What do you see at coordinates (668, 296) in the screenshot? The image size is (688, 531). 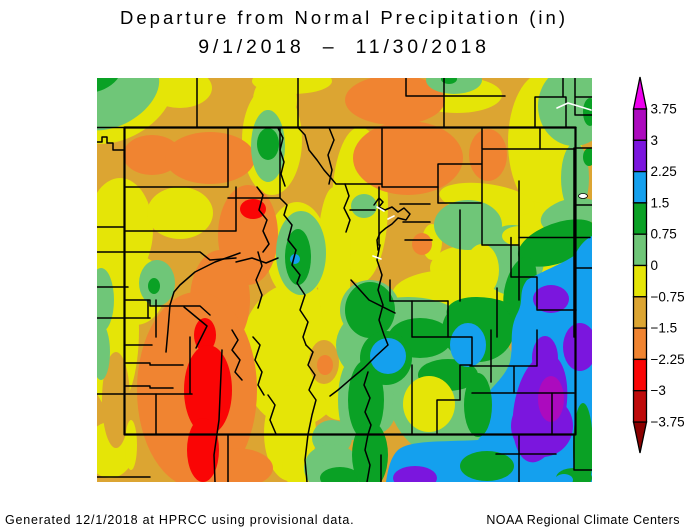 I see `svg-text: −0.75` at bounding box center [668, 296].